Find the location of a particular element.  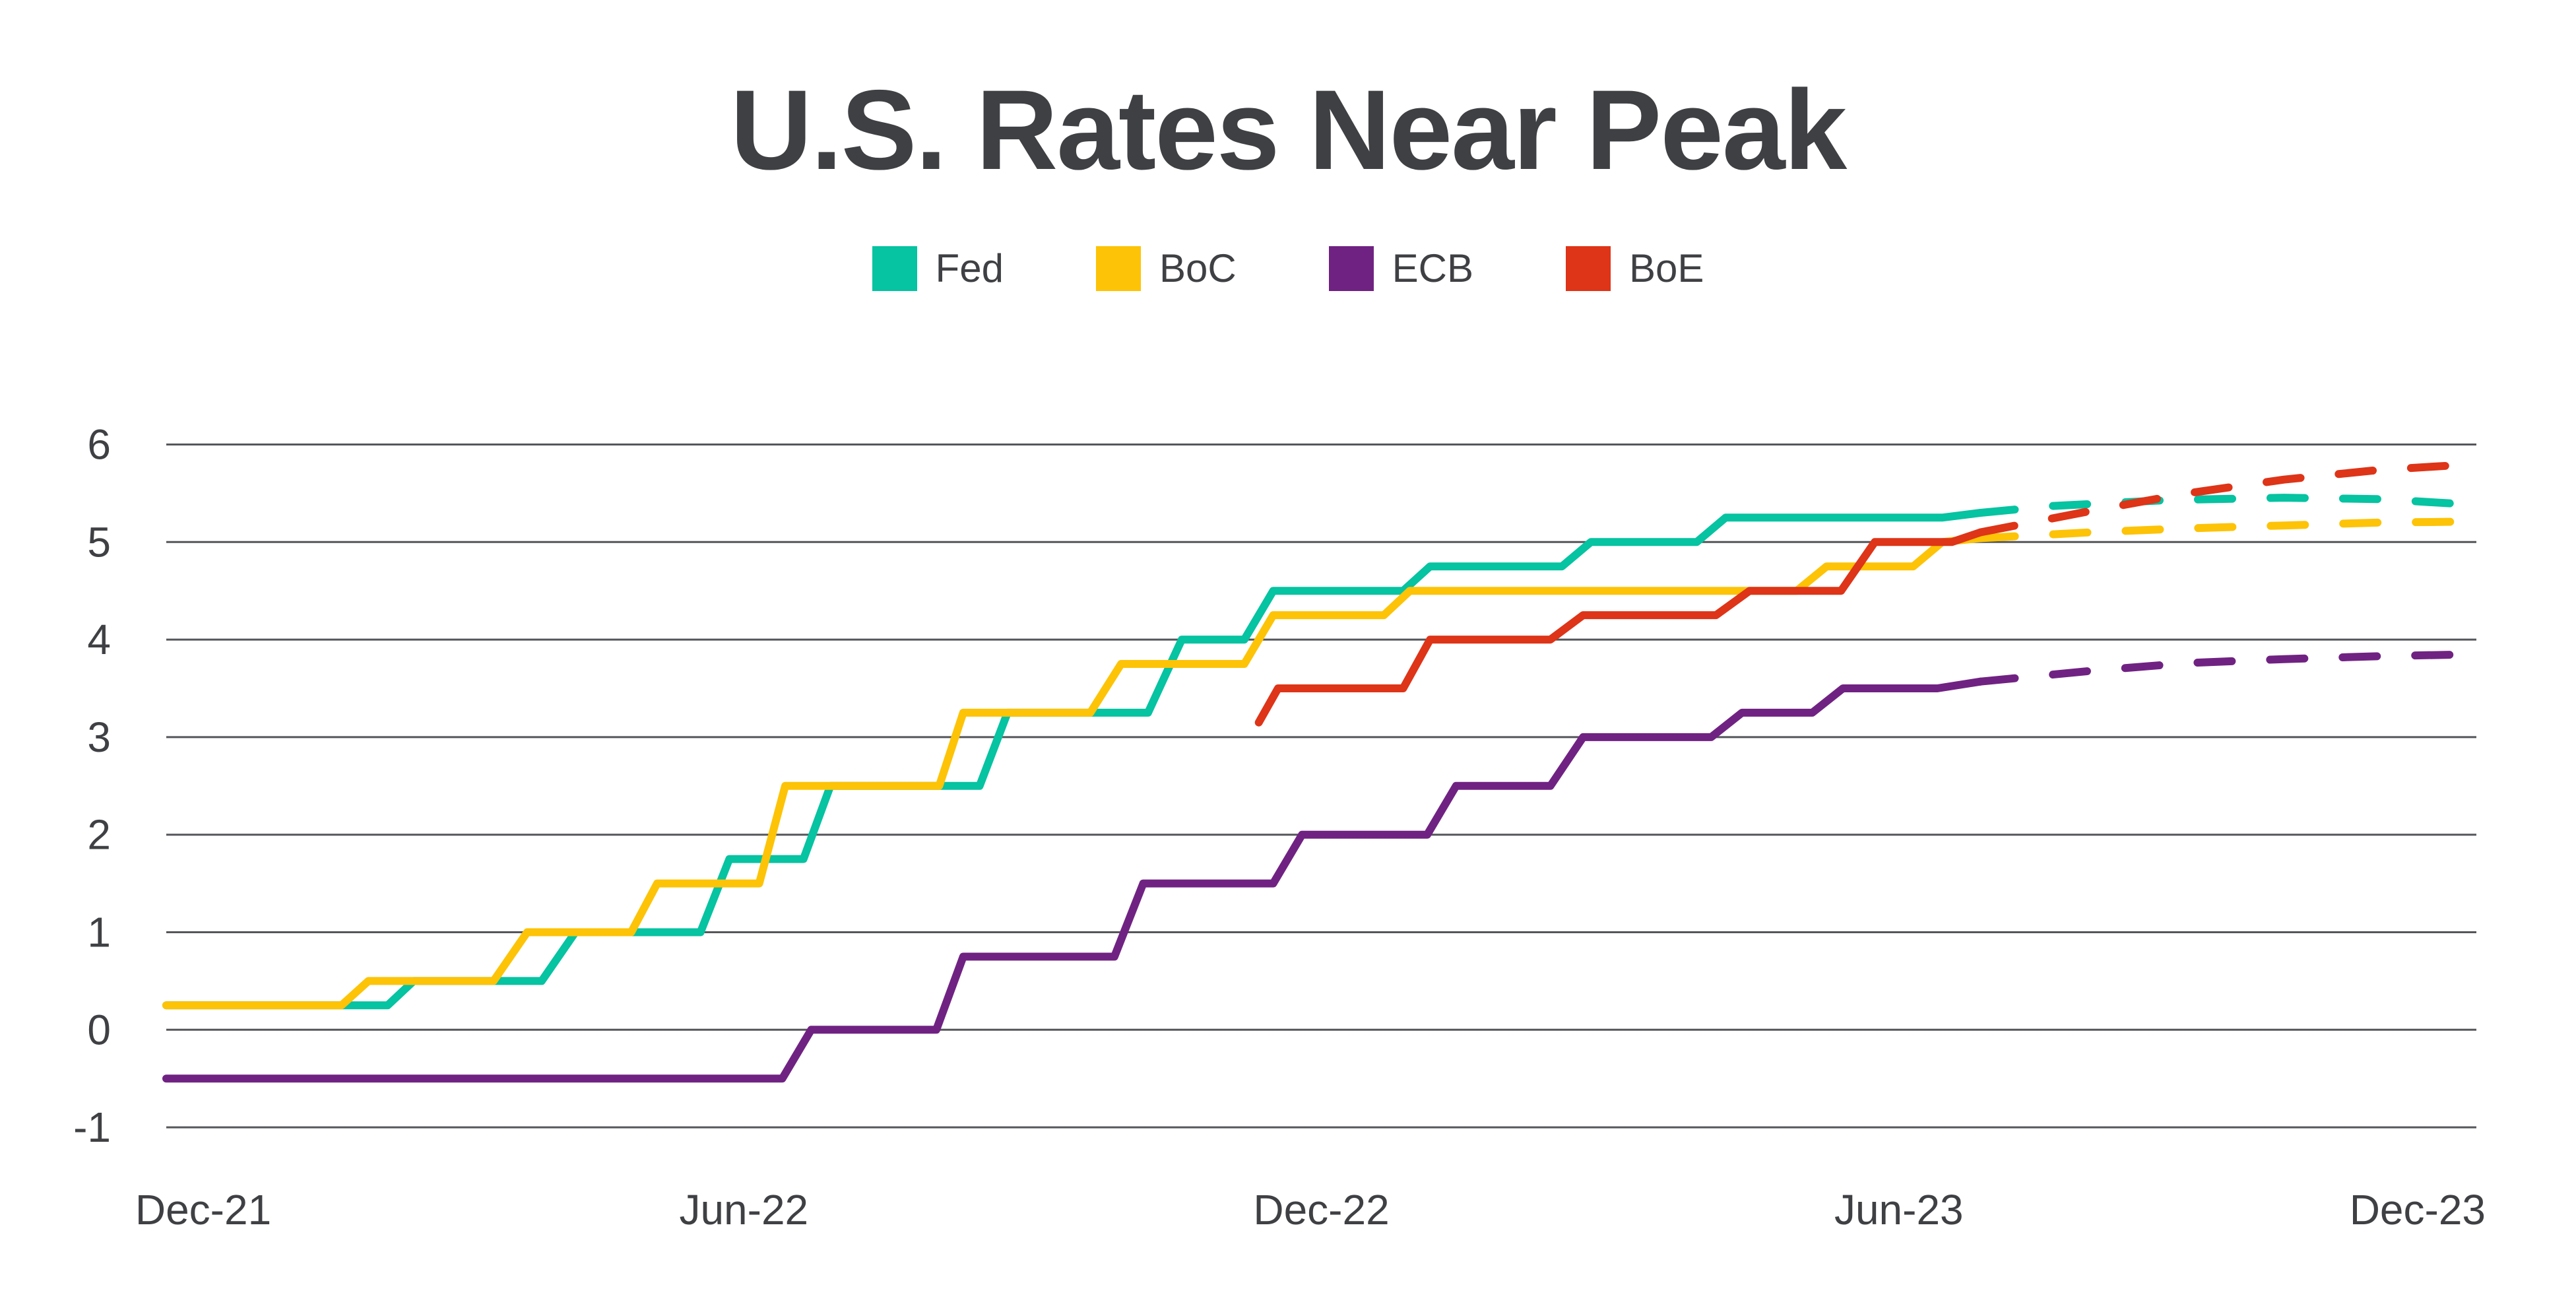

legend-item-boc: BoC is located at coordinates (1166, 268).